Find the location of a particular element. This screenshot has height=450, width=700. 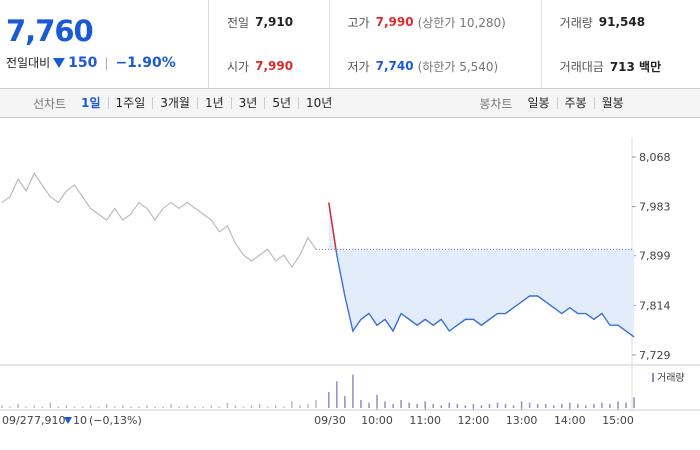

change-value: 150 is located at coordinates (83, 62).